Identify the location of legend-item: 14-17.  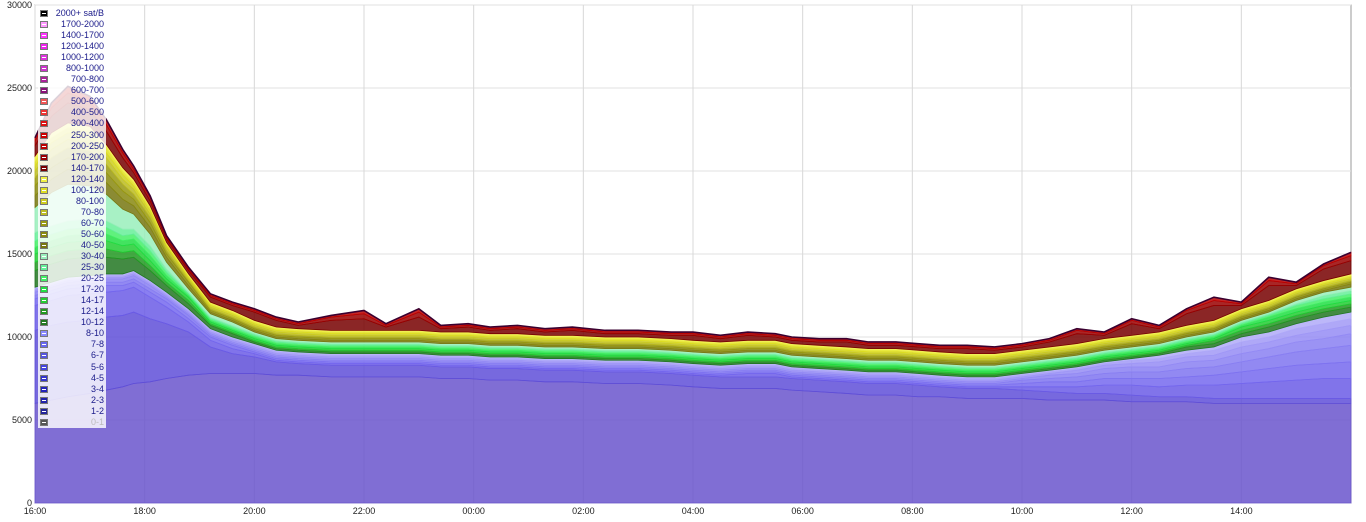
(72, 300).